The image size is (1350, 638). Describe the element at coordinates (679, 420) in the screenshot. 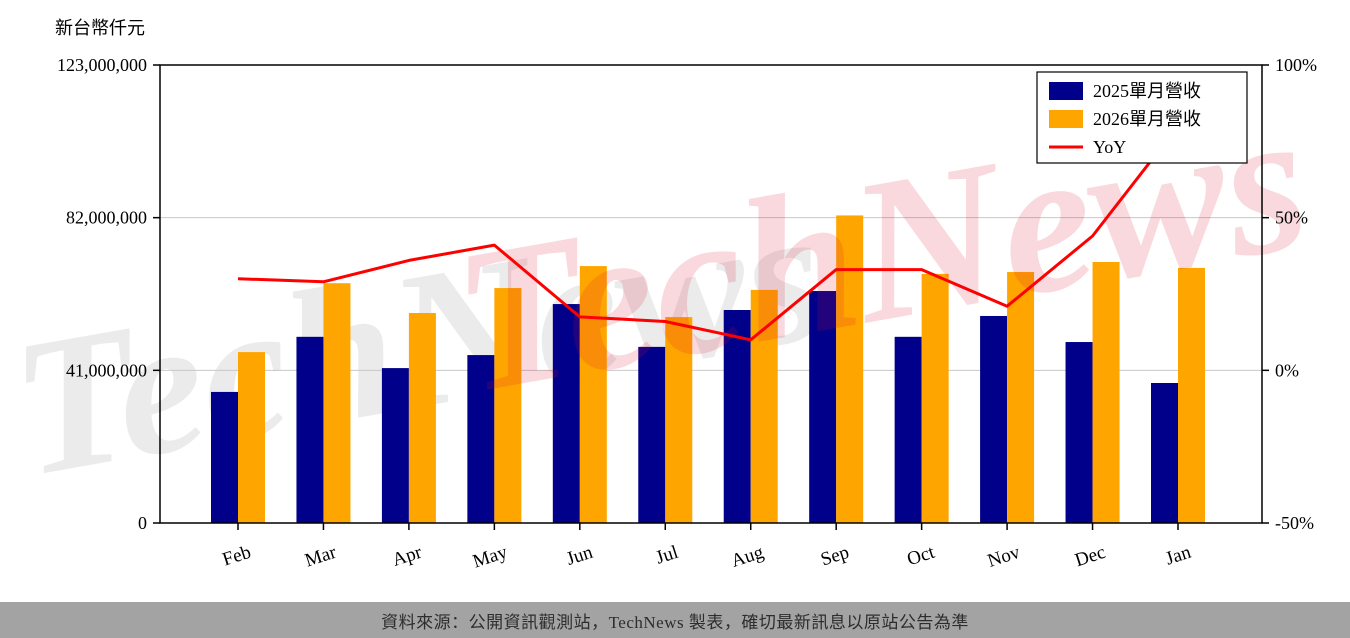

I see `bar-2026單月營收-Jul` at that location.